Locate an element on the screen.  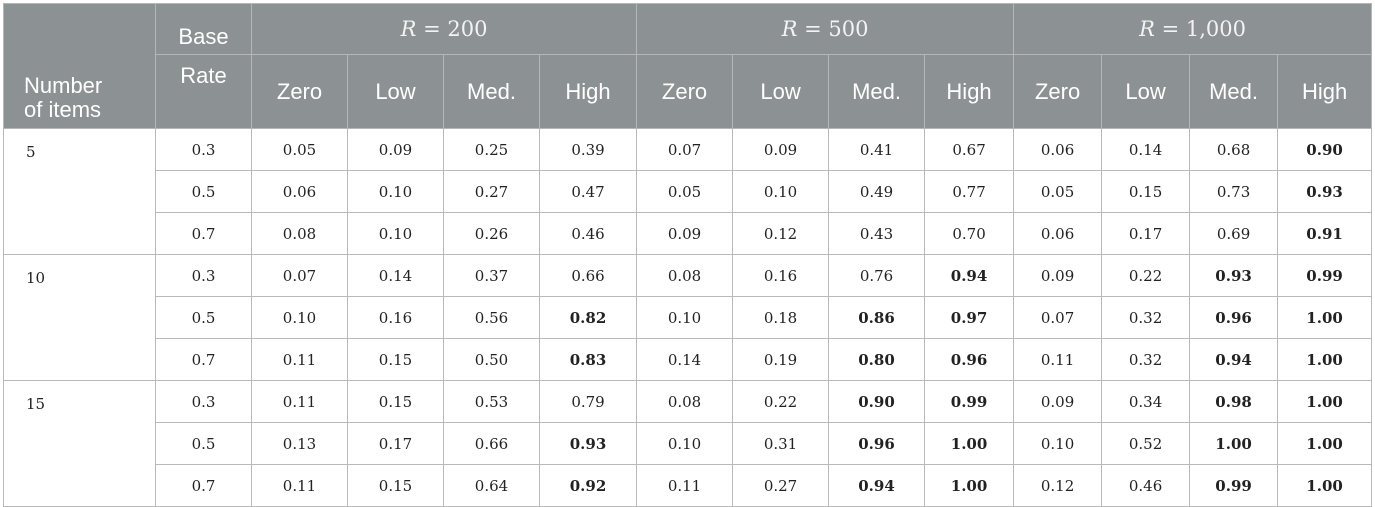
cell-number-of-items: 10 is located at coordinates (79, 317).